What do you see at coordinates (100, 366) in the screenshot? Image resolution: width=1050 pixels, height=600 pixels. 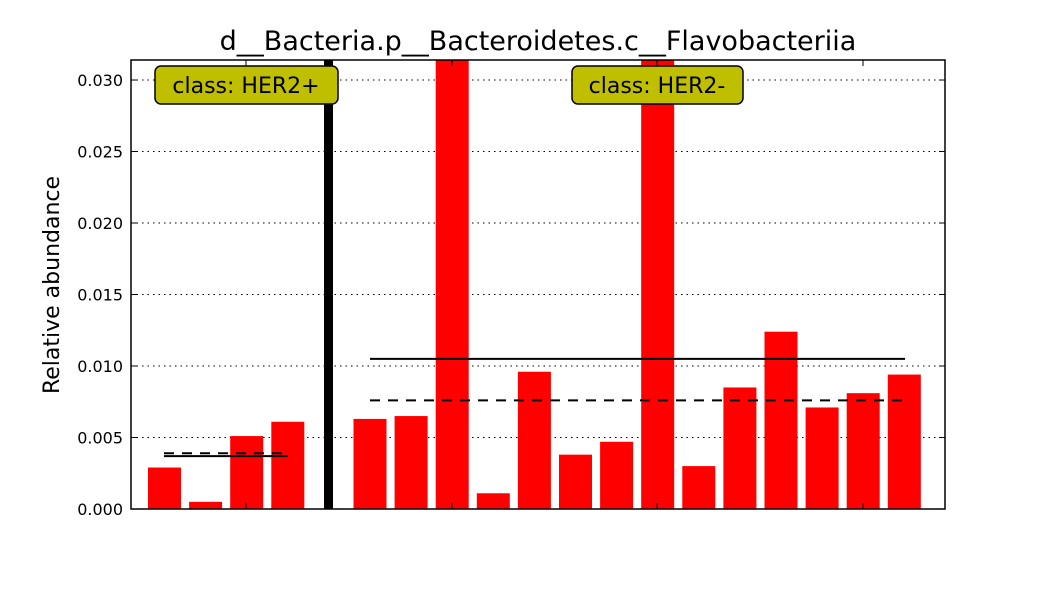 I see `y-tick-label: 0.010` at bounding box center [100, 366].